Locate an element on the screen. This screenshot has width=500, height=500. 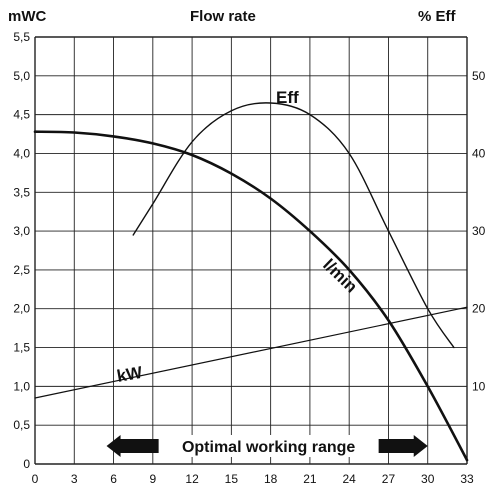
y-tick-label: 1,0 is located at coordinates (21, 386).